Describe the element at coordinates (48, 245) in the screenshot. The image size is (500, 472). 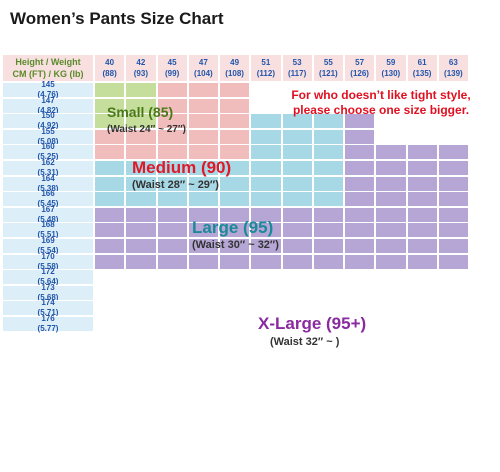
I see `height-label: 169 (5.54)` at that location.